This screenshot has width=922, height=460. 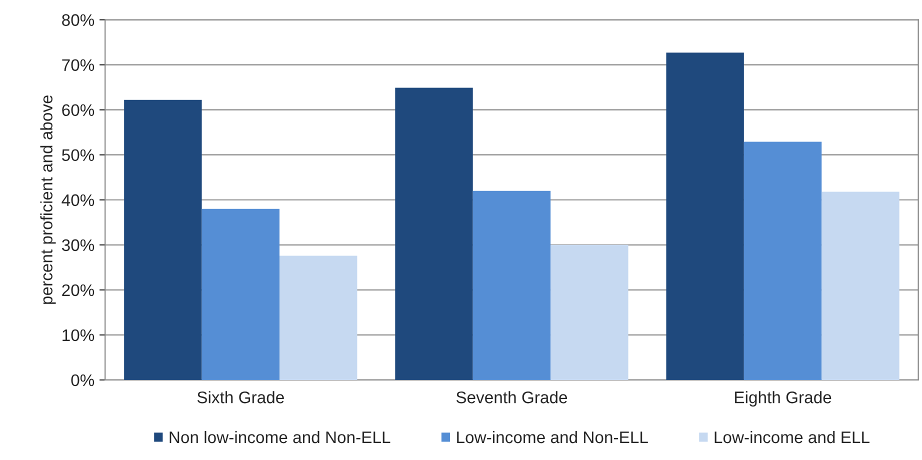 I want to click on x-tick-label: Sixth Grade, so click(x=240, y=397).